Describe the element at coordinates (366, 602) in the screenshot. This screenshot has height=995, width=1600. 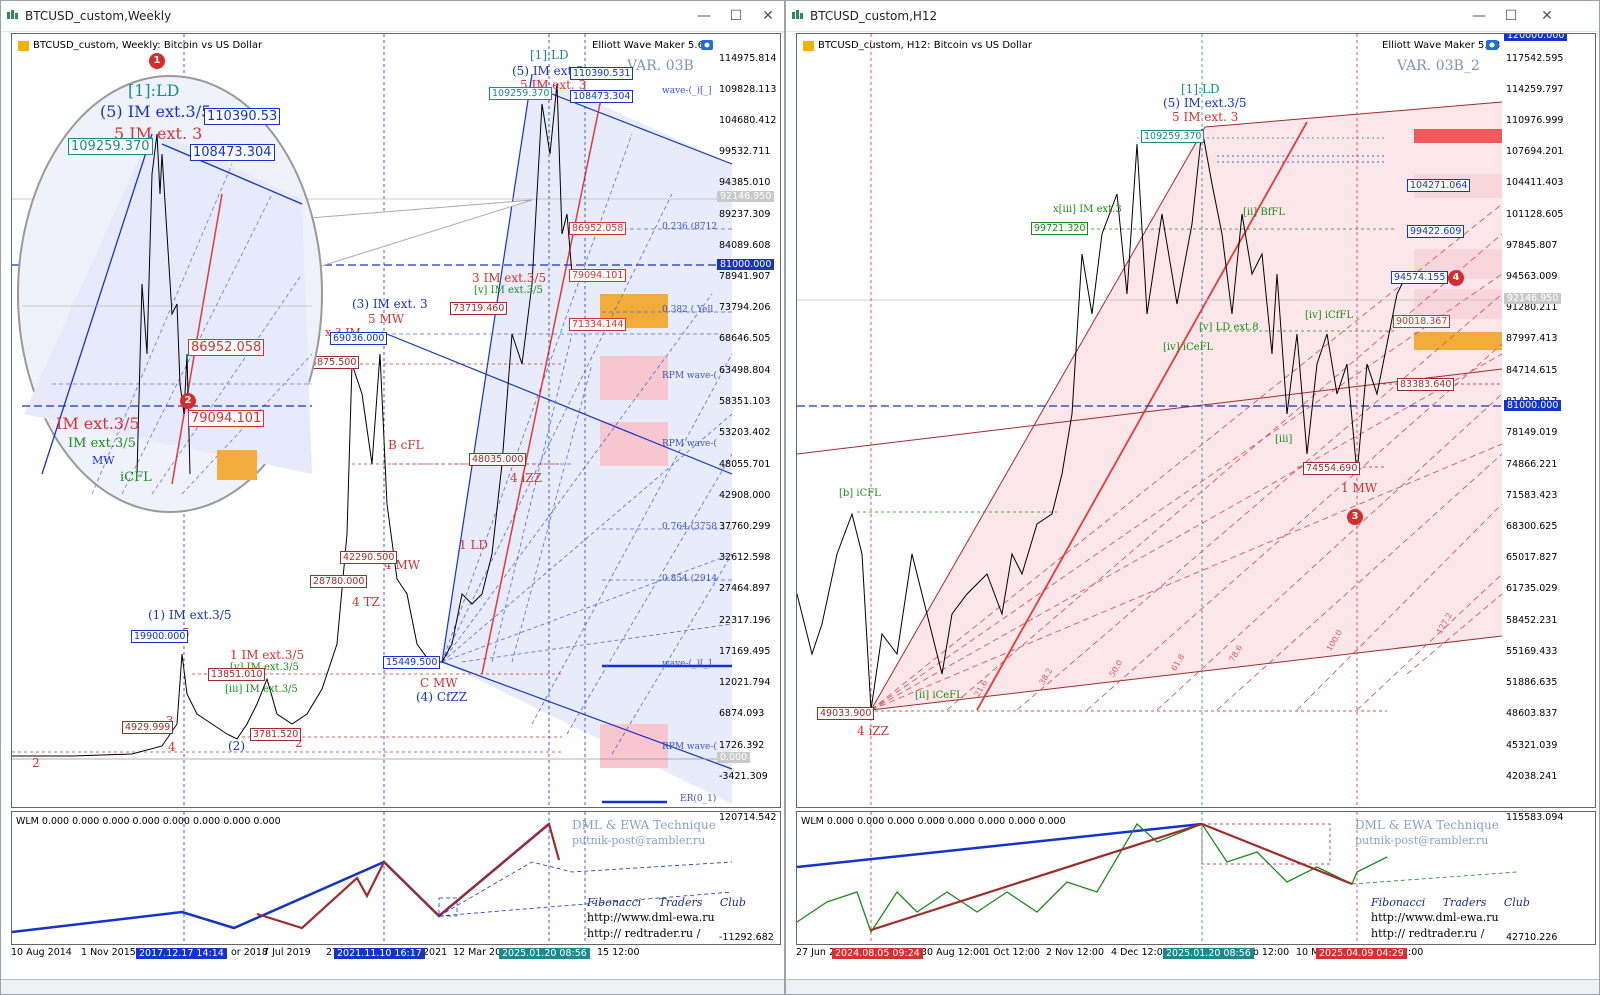
I see `wave-label: 4 TZ` at that location.